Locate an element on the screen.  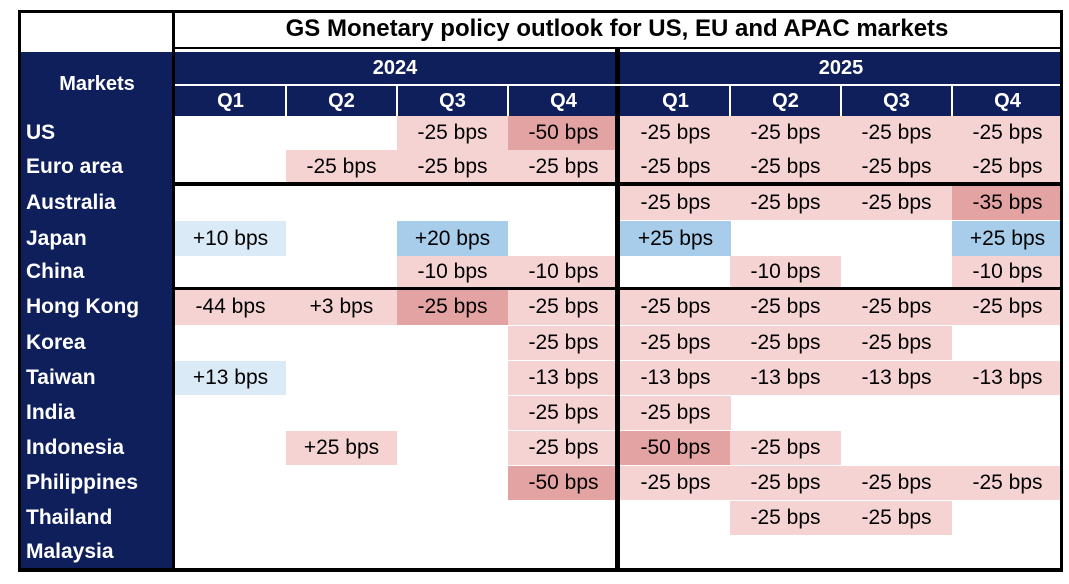
markets-header: Markets is located at coordinates (97, 84).